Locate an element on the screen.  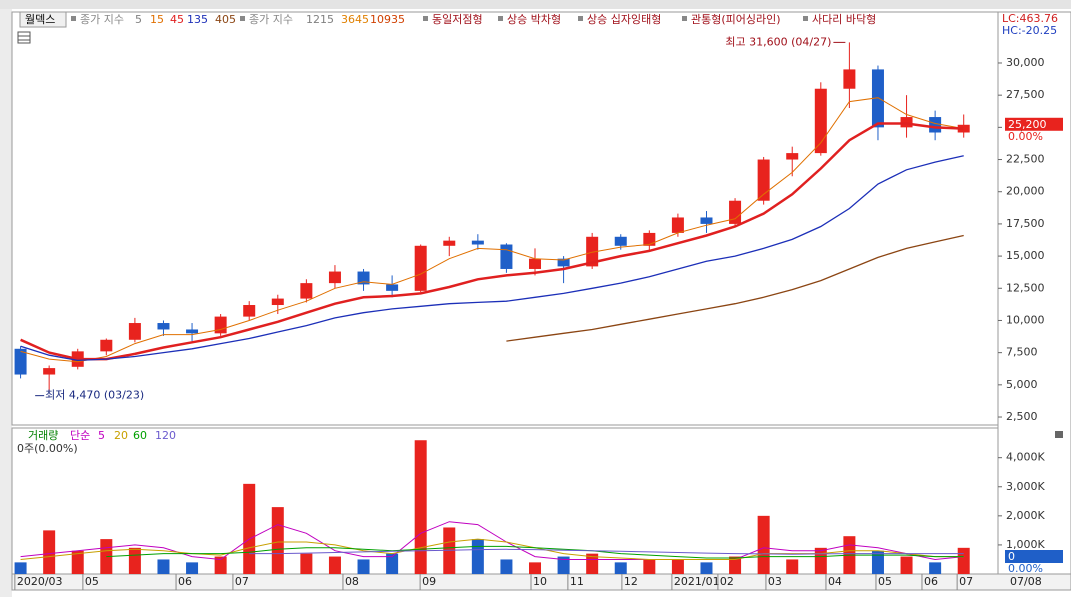
low-note: 최저 4,470 (03/23) is located at coordinates (94, 395).